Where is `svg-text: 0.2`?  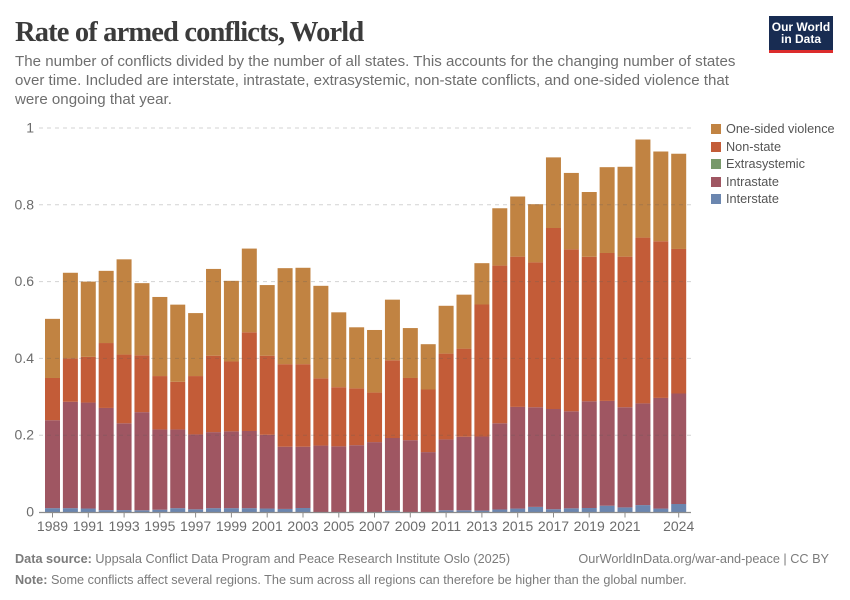
svg-text: 0.2 is located at coordinates (25, 435).